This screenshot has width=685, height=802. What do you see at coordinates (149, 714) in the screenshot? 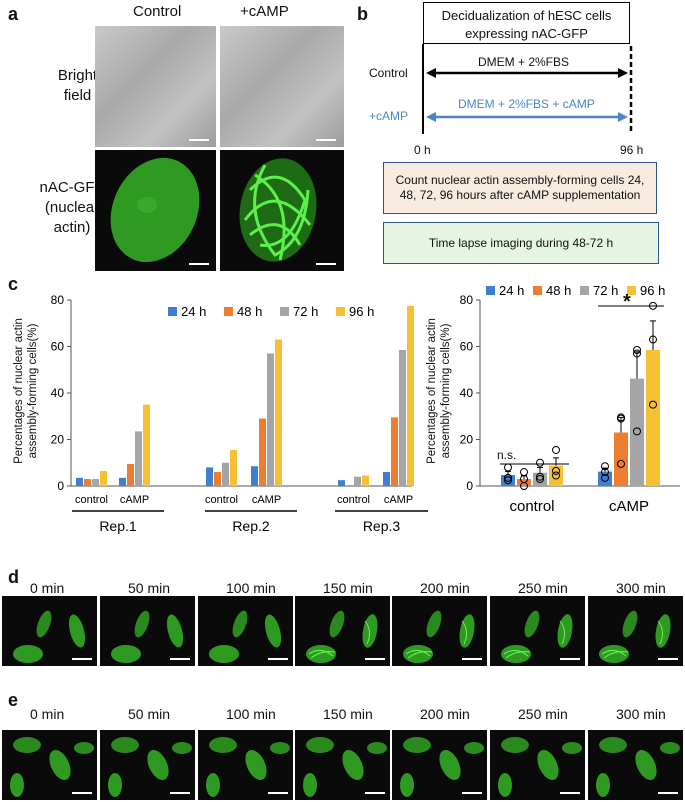
I see `timepoint-label: 50 min` at bounding box center [149, 714].